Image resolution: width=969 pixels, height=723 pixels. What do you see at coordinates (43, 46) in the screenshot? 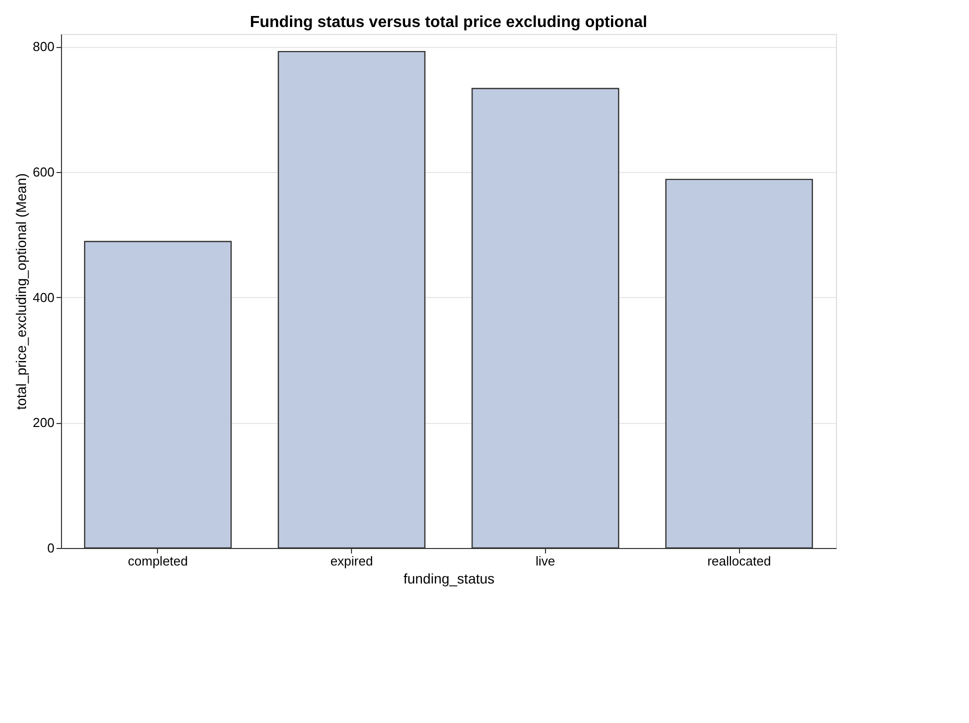
I see `y-tick-label: 800` at bounding box center [43, 46].